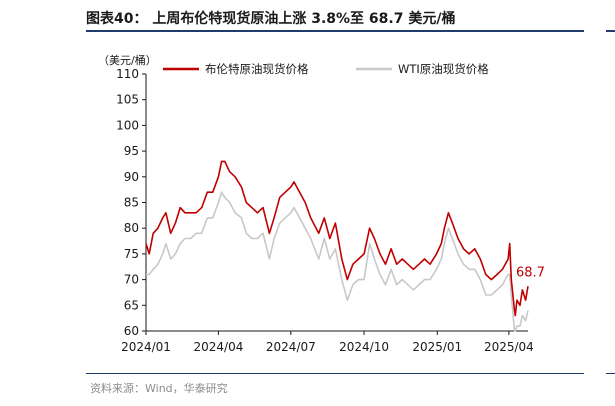  What do you see at coordinates (326, 69) in the screenshot?
I see `legend: 布伦特原油现货价格 WTI原油现货价格` at bounding box center [326, 69].